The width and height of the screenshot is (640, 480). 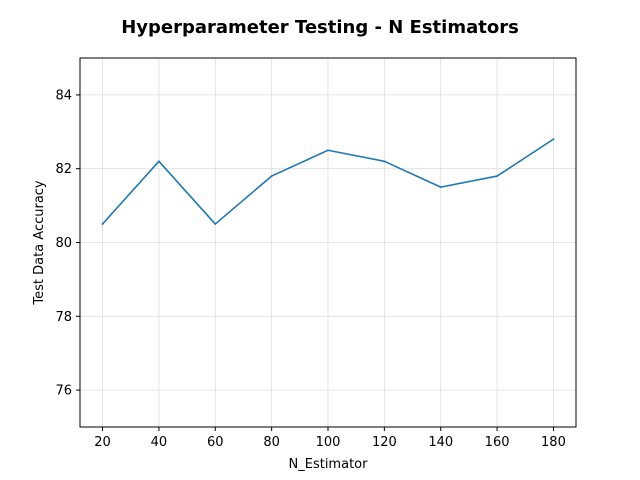 What do you see at coordinates (159, 442) in the screenshot?
I see `x-tick-label: 40` at bounding box center [159, 442].